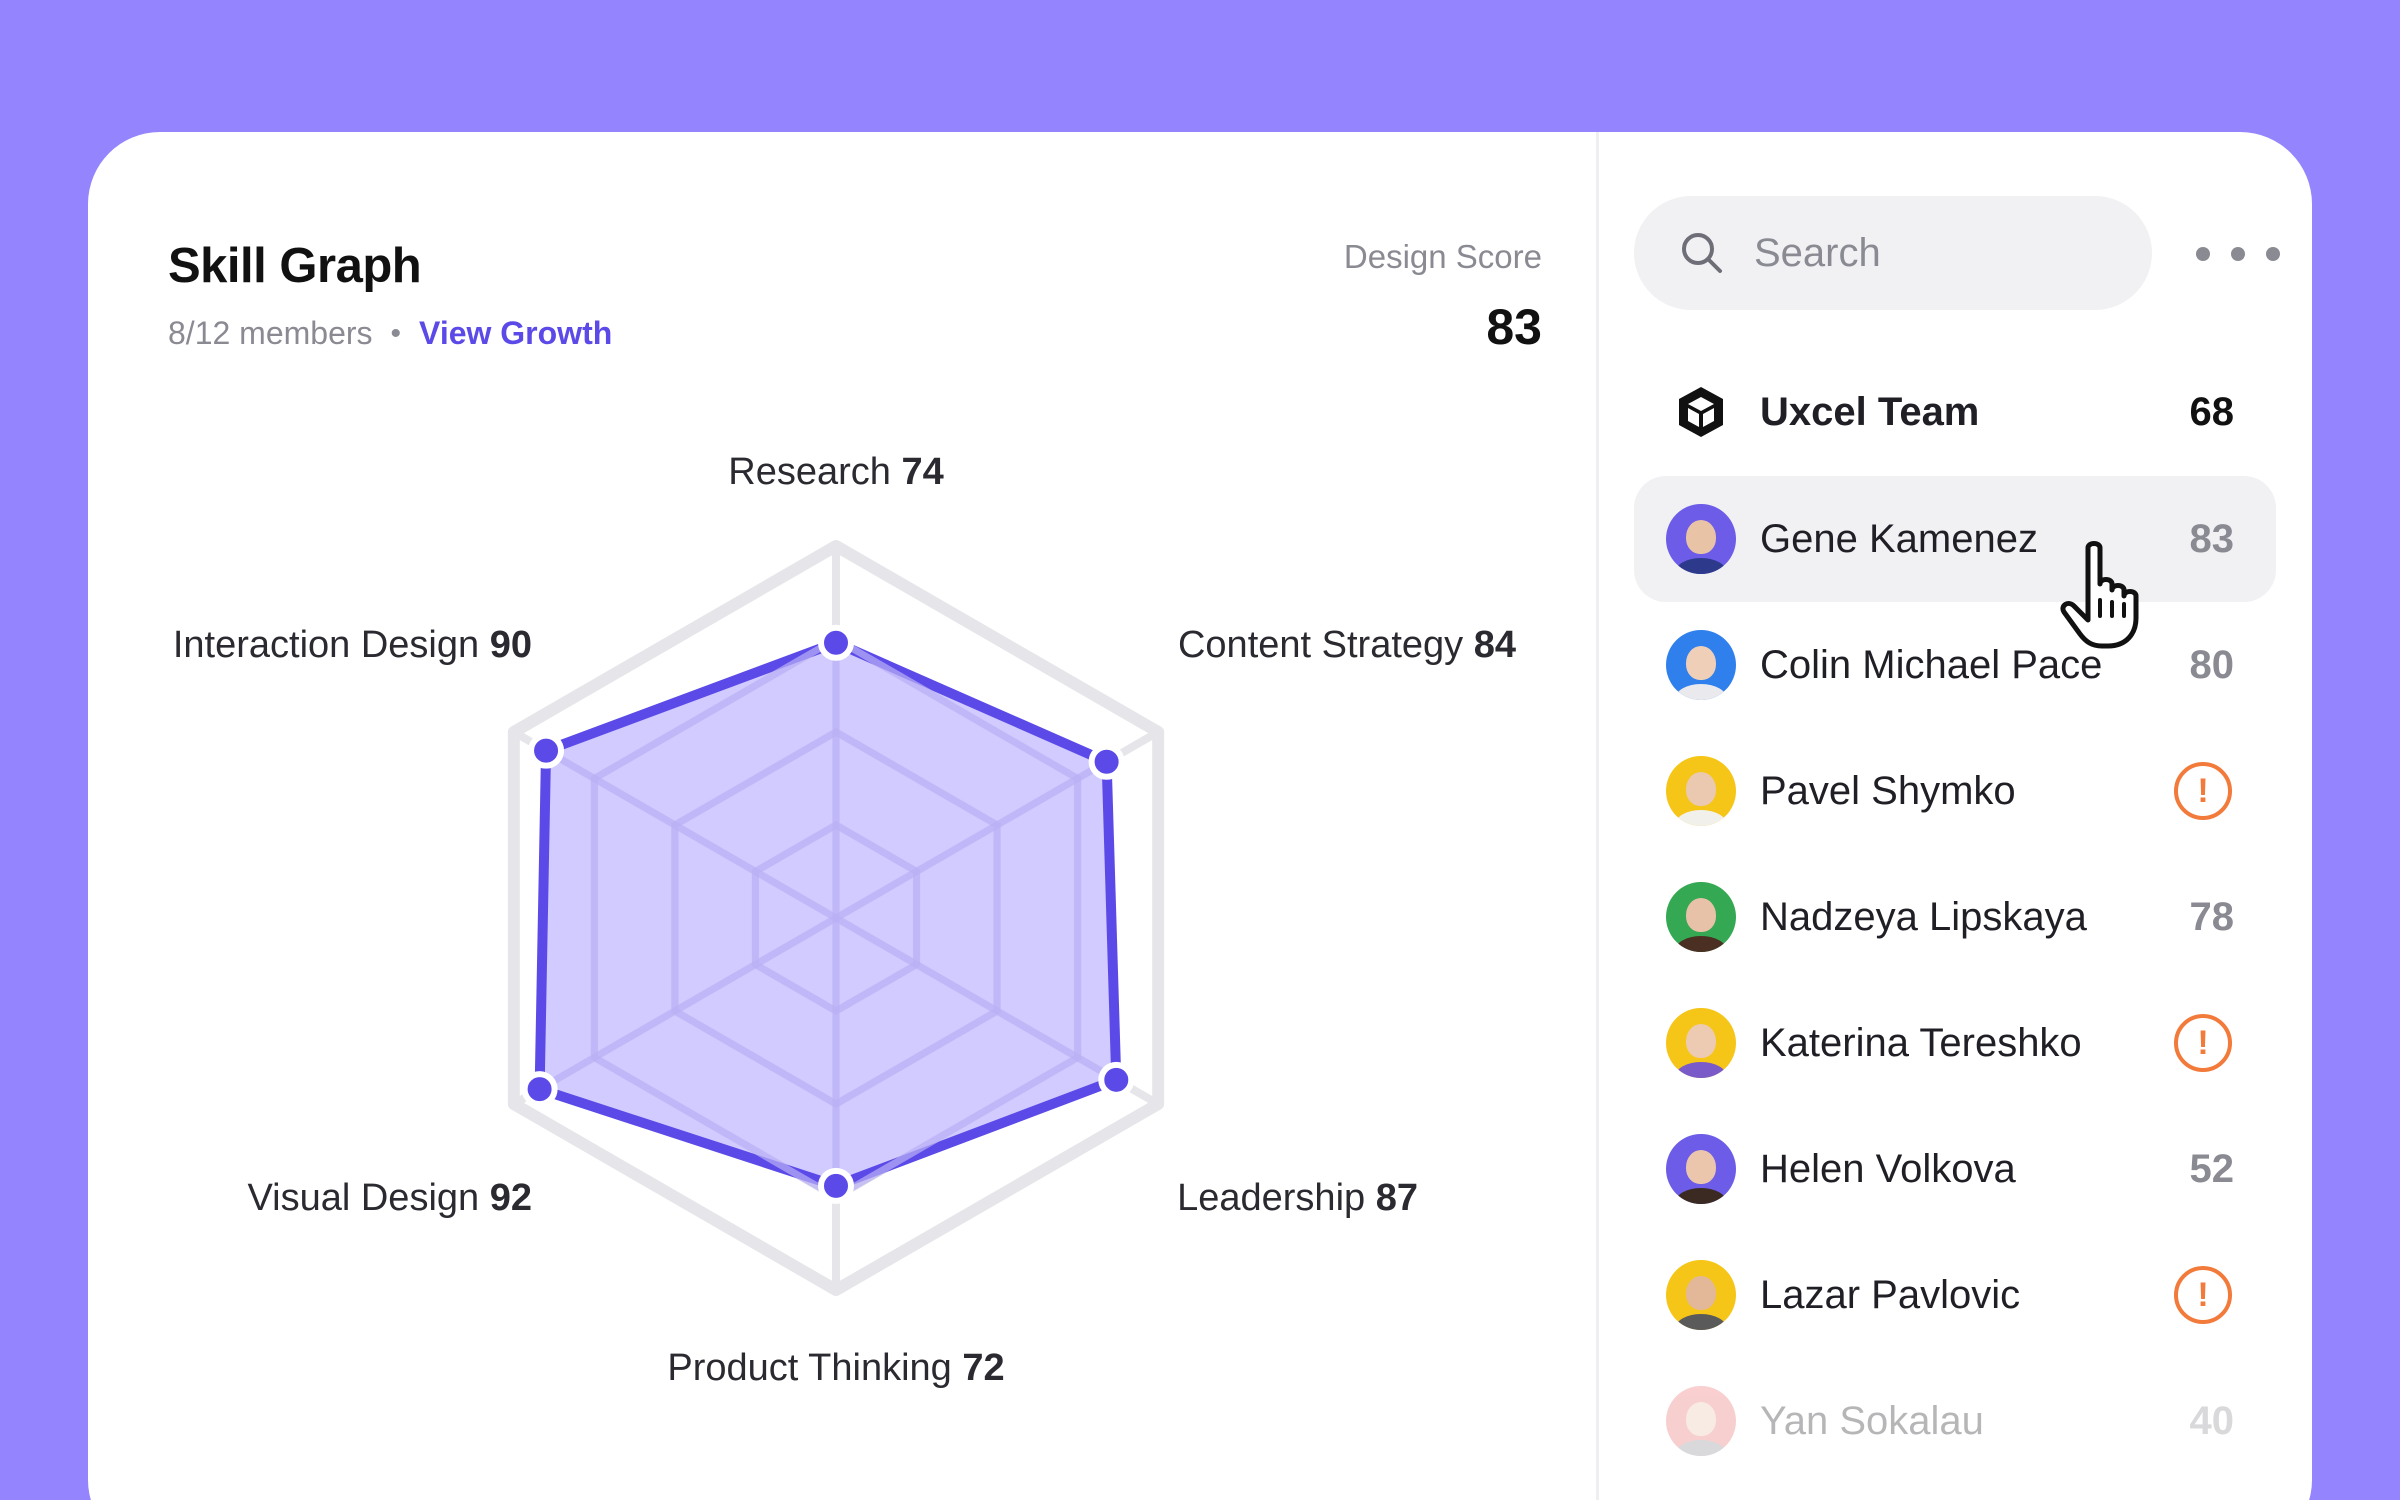  I want to click on search-box, so click(1893, 253).